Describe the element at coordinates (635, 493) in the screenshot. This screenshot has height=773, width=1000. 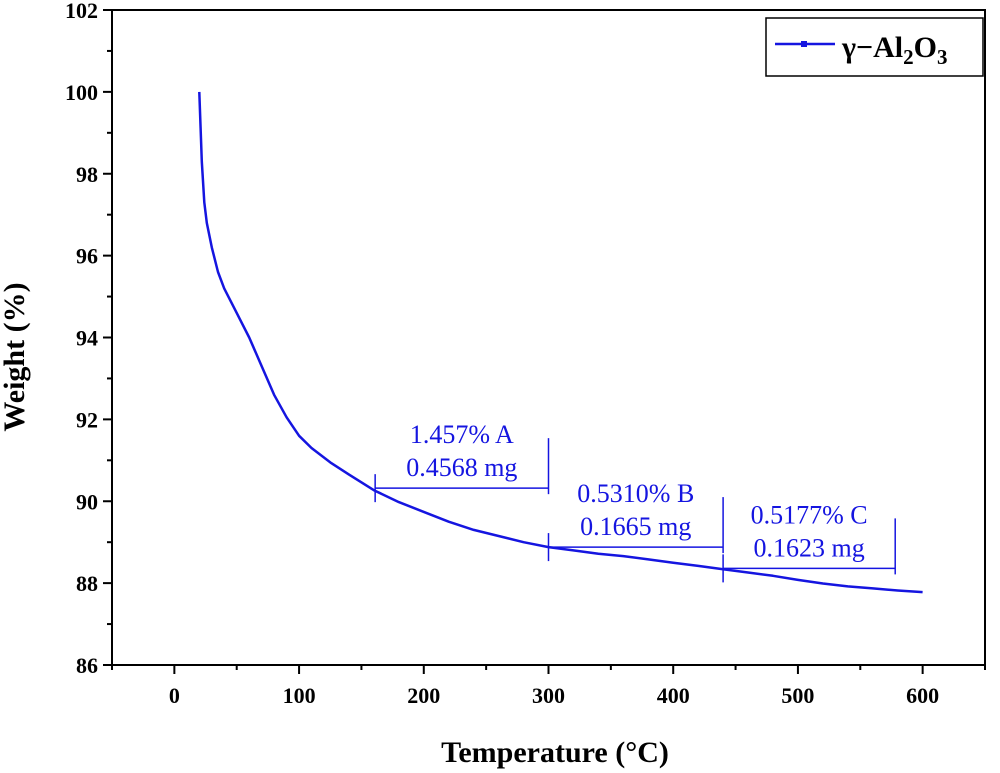
I see `annotation-percent-label: 0.5310% B` at that location.